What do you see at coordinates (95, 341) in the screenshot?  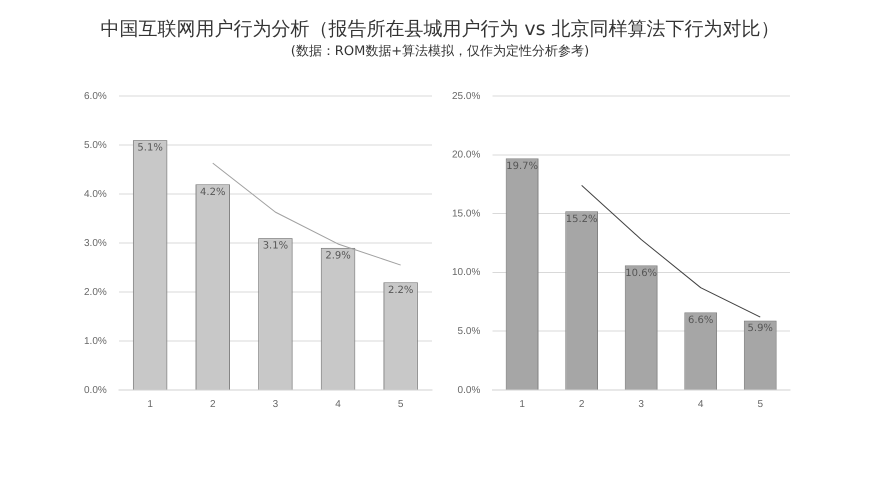 I see `y-tick-label: 1.0%` at bounding box center [95, 341].